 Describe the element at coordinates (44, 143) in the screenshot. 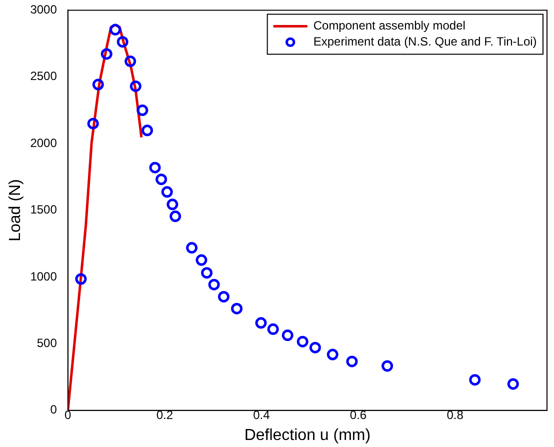

I see `y-tick-label: 2000` at that location.